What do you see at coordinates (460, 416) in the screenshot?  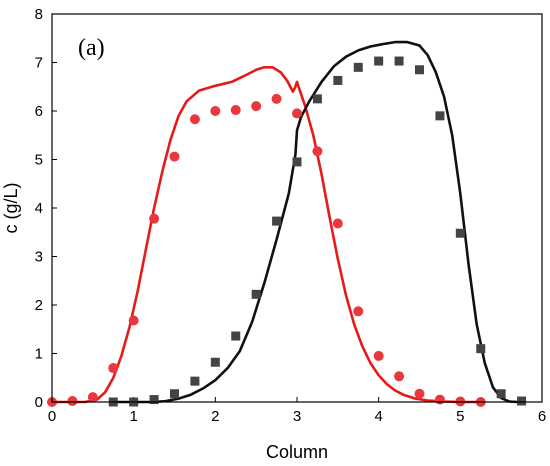 I see `x-tick-label: 5` at bounding box center [460, 416].